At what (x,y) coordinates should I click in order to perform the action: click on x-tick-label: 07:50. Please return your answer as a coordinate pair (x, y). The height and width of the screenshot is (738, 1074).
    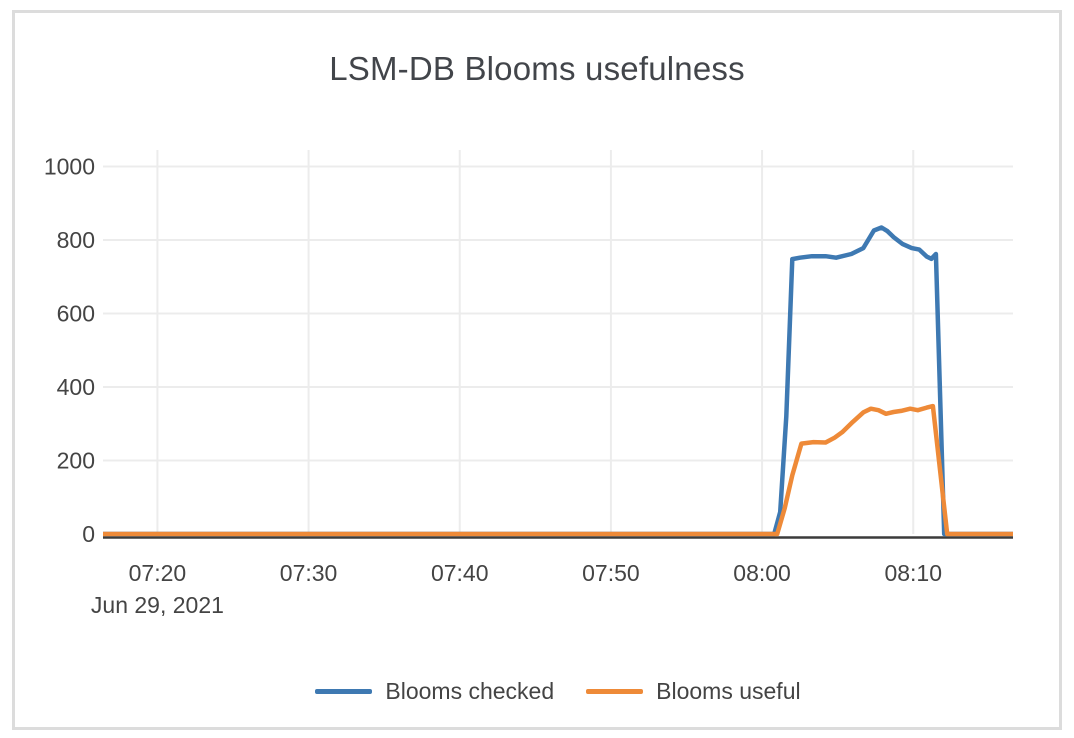
    Looking at the image, I should click on (611, 573).